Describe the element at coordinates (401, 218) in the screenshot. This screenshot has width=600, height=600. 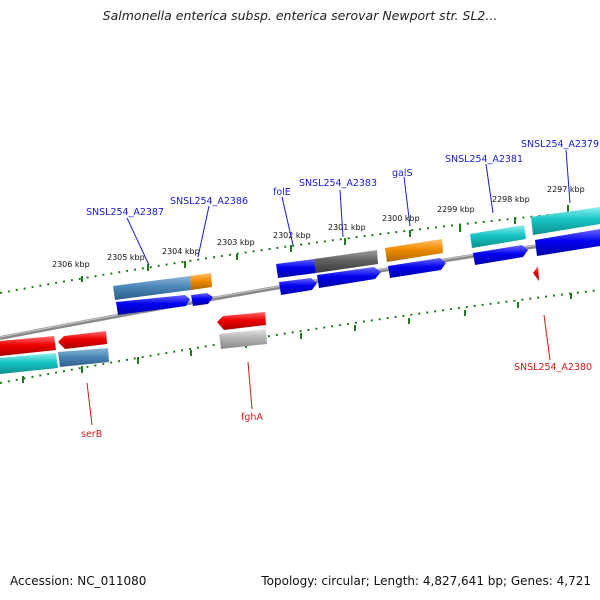
I see `tick-label-2300: 2300 kbp` at that location.